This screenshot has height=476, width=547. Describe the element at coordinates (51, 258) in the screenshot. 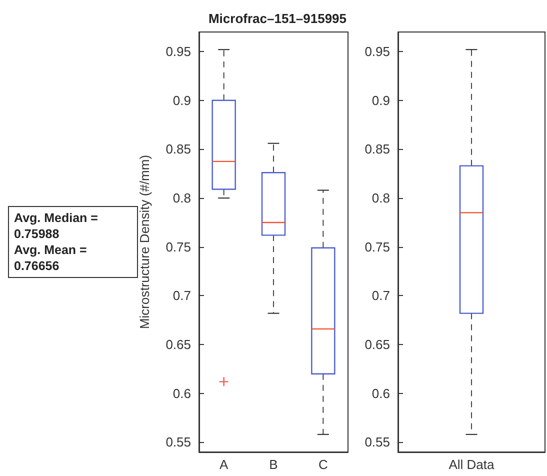

I see `text: Avg. Mean = 0.76656` at that location.